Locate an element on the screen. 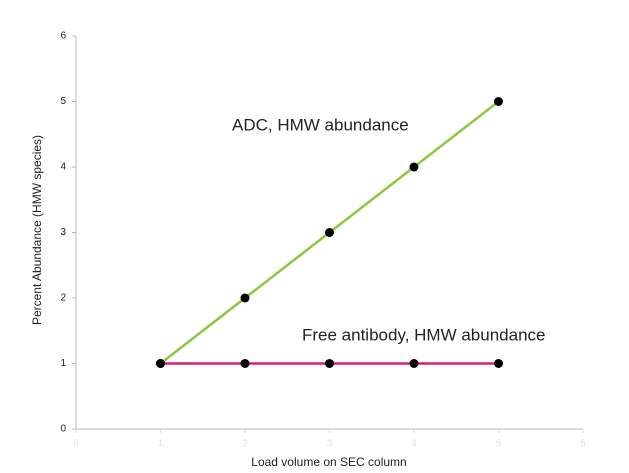 Image resolution: width=629 pixels, height=473 pixels. y-tick-label: 4 is located at coordinates (63, 167).